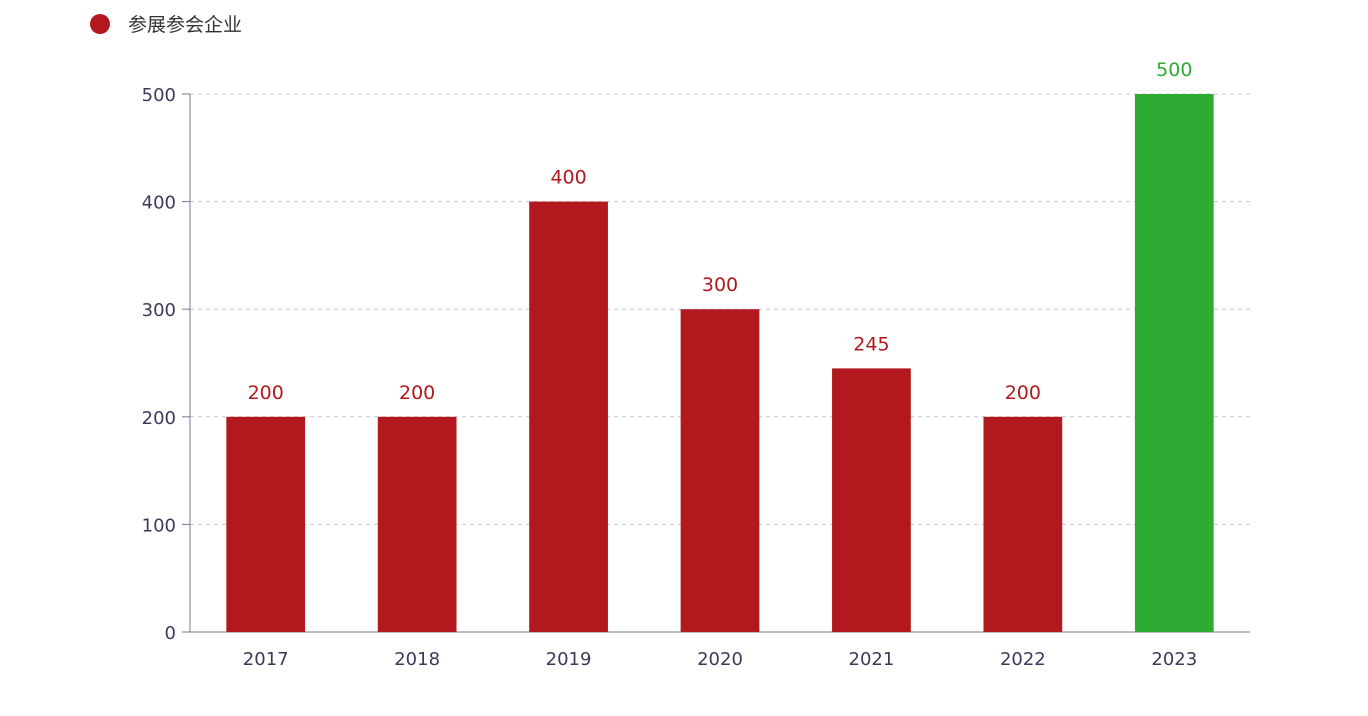 Image resolution: width=1368 pixels, height=716 pixels. What do you see at coordinates (568, 178) in the screenshot?
I see `value-label-2019: 400` at bounding box center [568, 178].